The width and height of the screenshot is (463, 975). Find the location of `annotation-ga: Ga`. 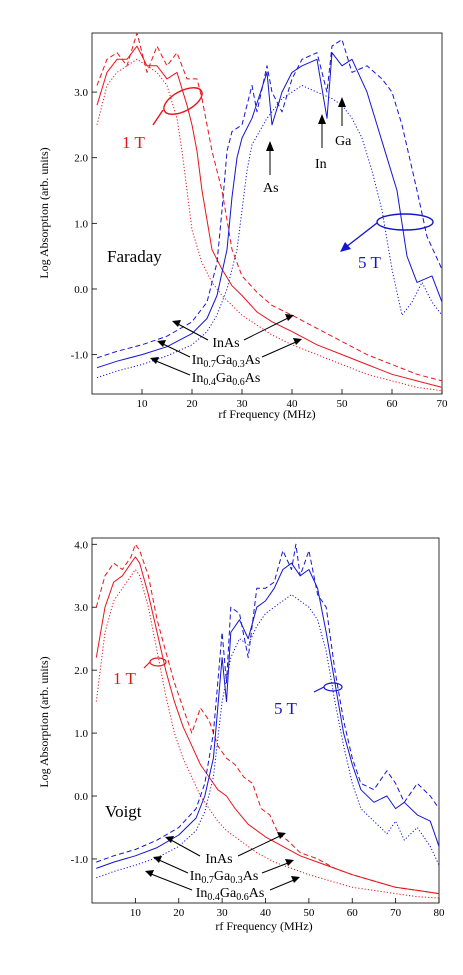

annotation-ga: Ga is located at coordinates (343, 123).